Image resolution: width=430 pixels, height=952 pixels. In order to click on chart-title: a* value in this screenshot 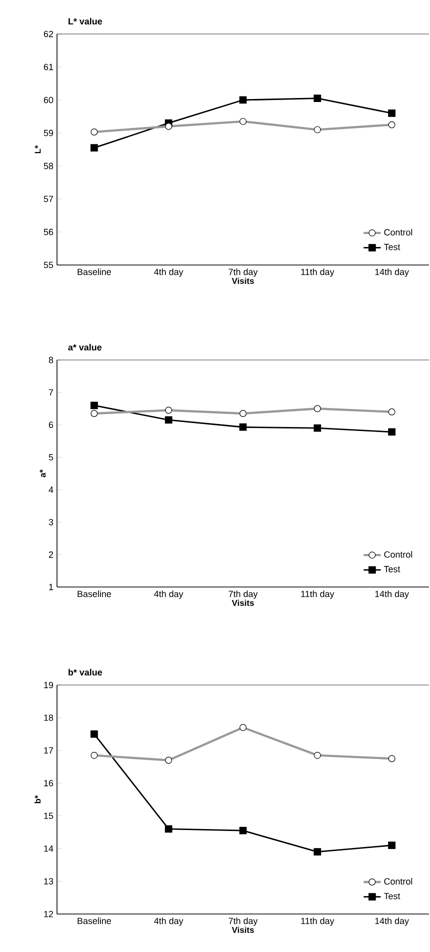, I will do `click(85, 347)`.